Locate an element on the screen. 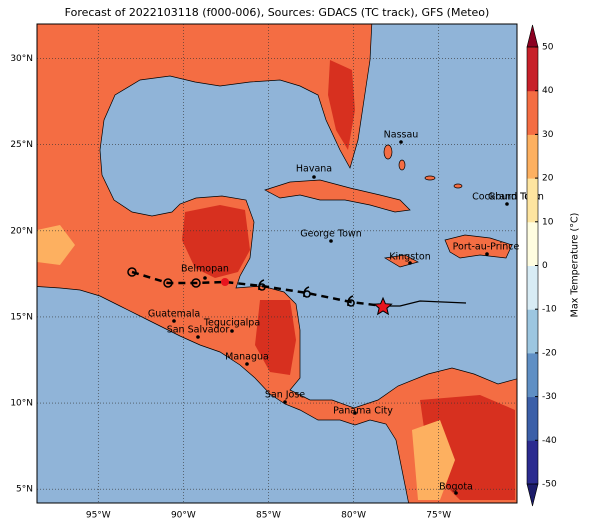  colorbar-tick-label: 0 is located at coordinates (545, 266).